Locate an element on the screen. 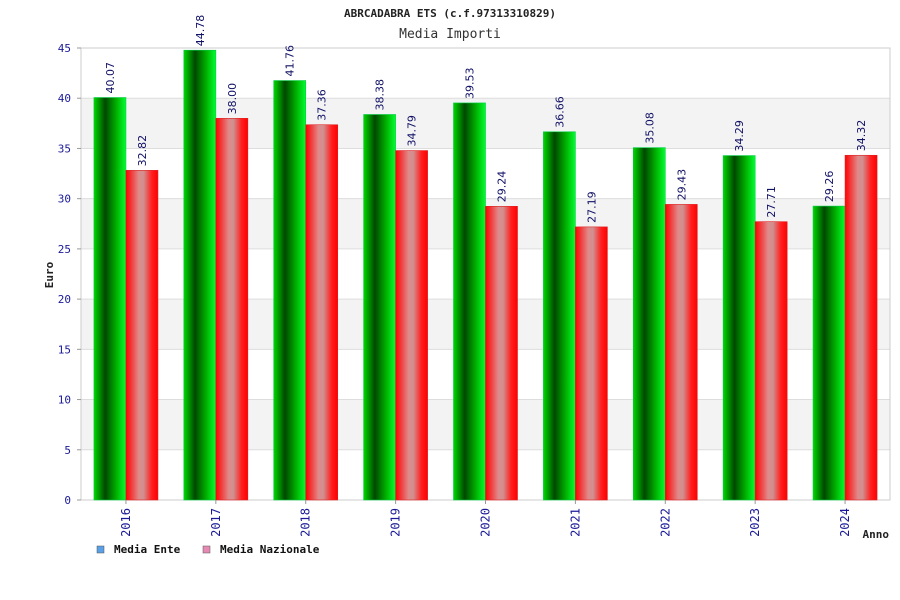 The image size is (900, 600). bar-value-label: 38.00 is located at coordinates (232, 98).